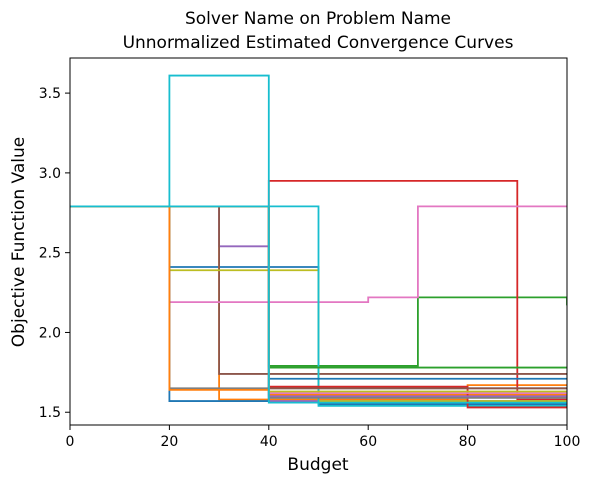 Image resolution: width=592 pixels, height=484 pixels. I want to click on x-tick-label: 20, so click(169, 442).